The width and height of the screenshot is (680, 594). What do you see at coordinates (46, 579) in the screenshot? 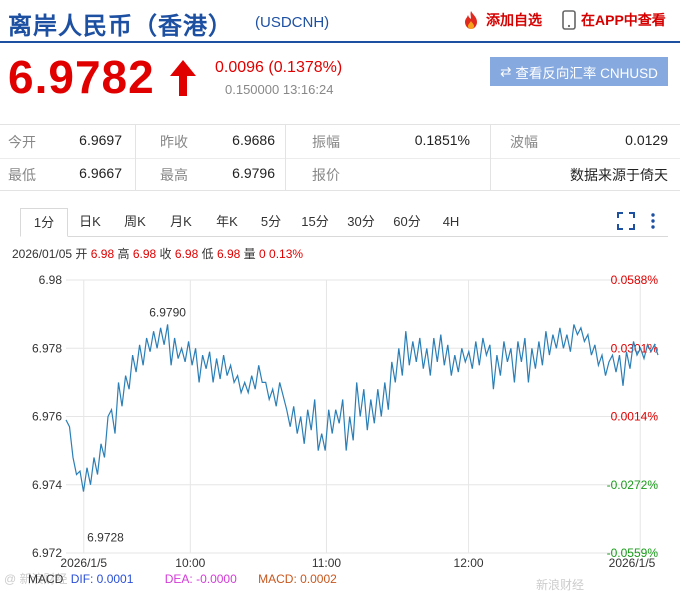
I see `macd-label: MACD` at bounding box center [46, 579].